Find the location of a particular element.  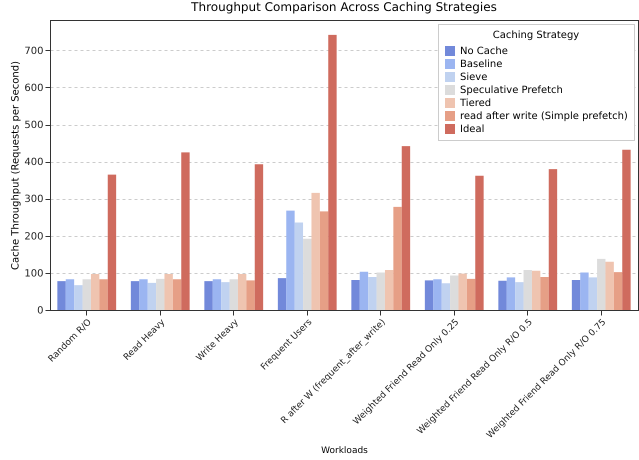

legend-title: Caching Strategy is located at coordinates (536, 35).